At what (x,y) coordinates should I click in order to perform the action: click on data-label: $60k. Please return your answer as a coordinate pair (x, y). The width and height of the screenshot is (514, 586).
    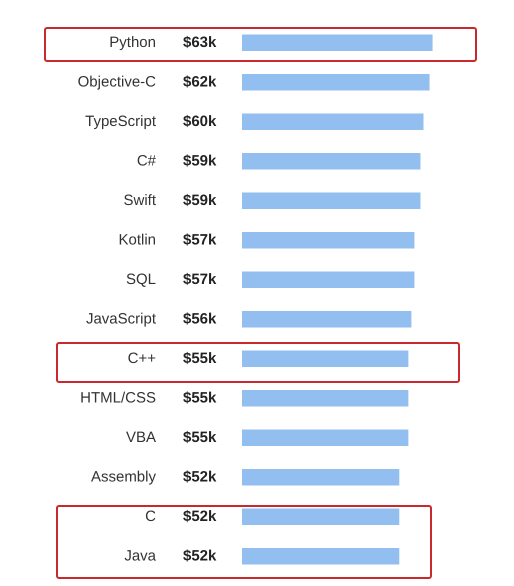
    Looking at the image, I should click on (200, 121).